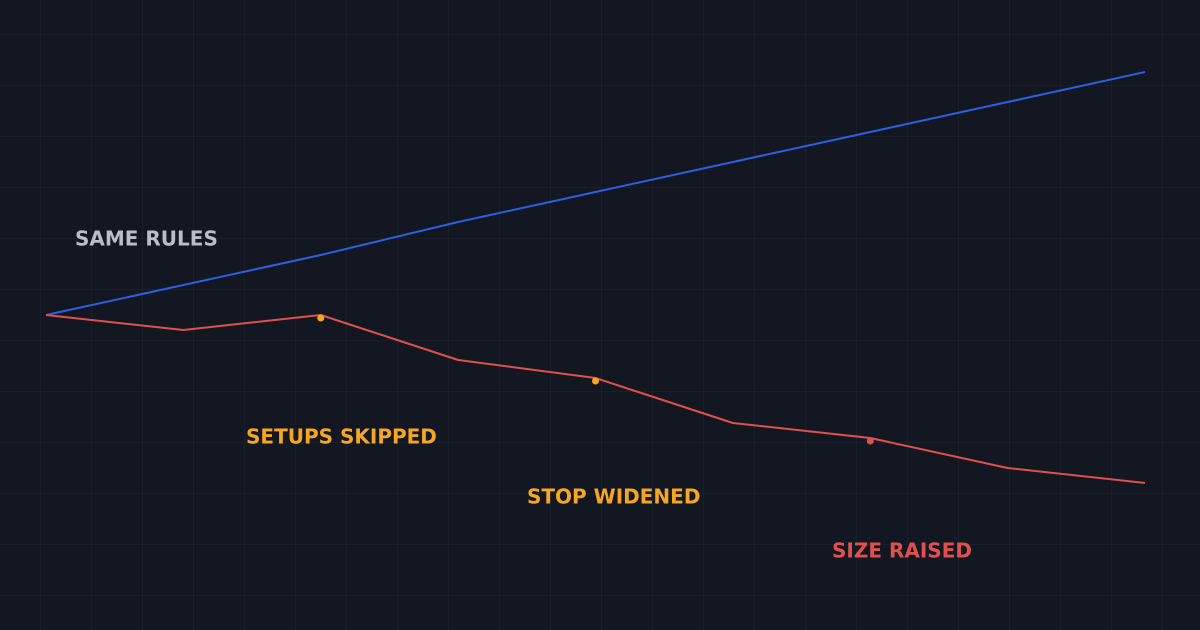 The height and width of the screenshot is (630, 1200). What do you see at coordinates (613, 497) in the screenshot?
I see `annotation: STOP WIDENED` at bounding box center [613, 497].